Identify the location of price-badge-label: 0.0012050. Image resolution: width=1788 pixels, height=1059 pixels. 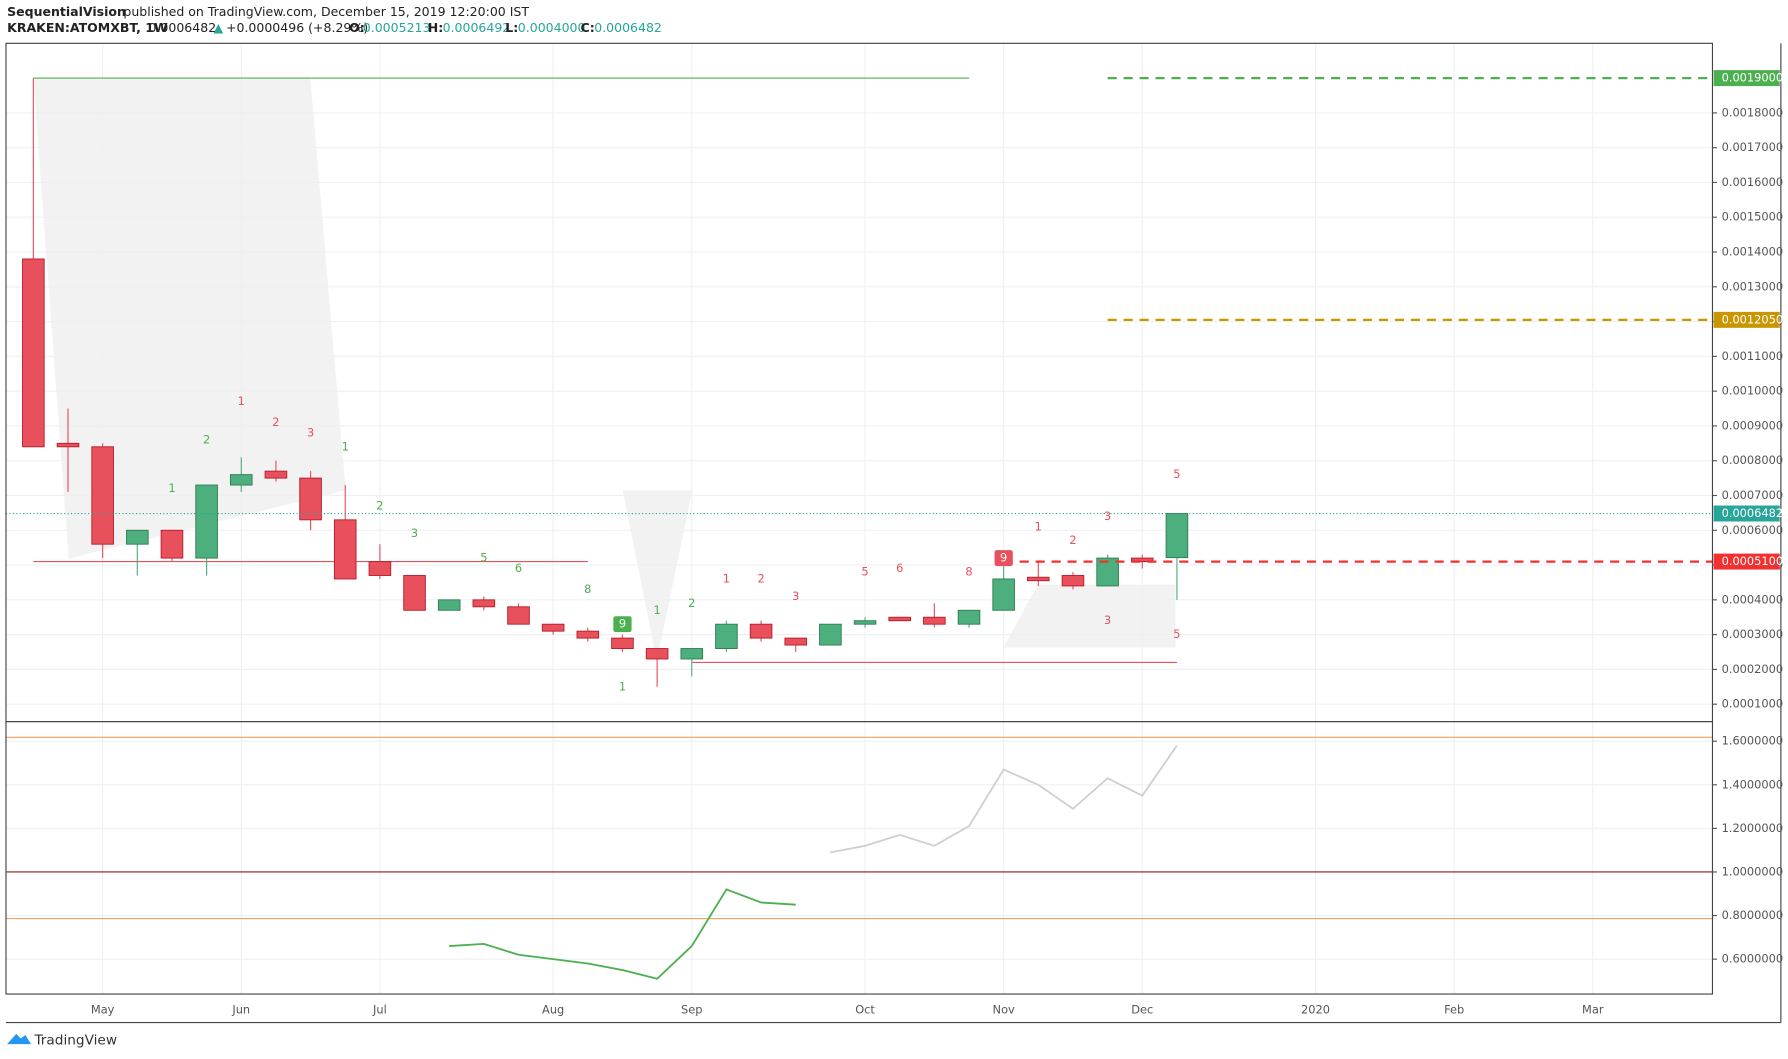
(1753, 319).